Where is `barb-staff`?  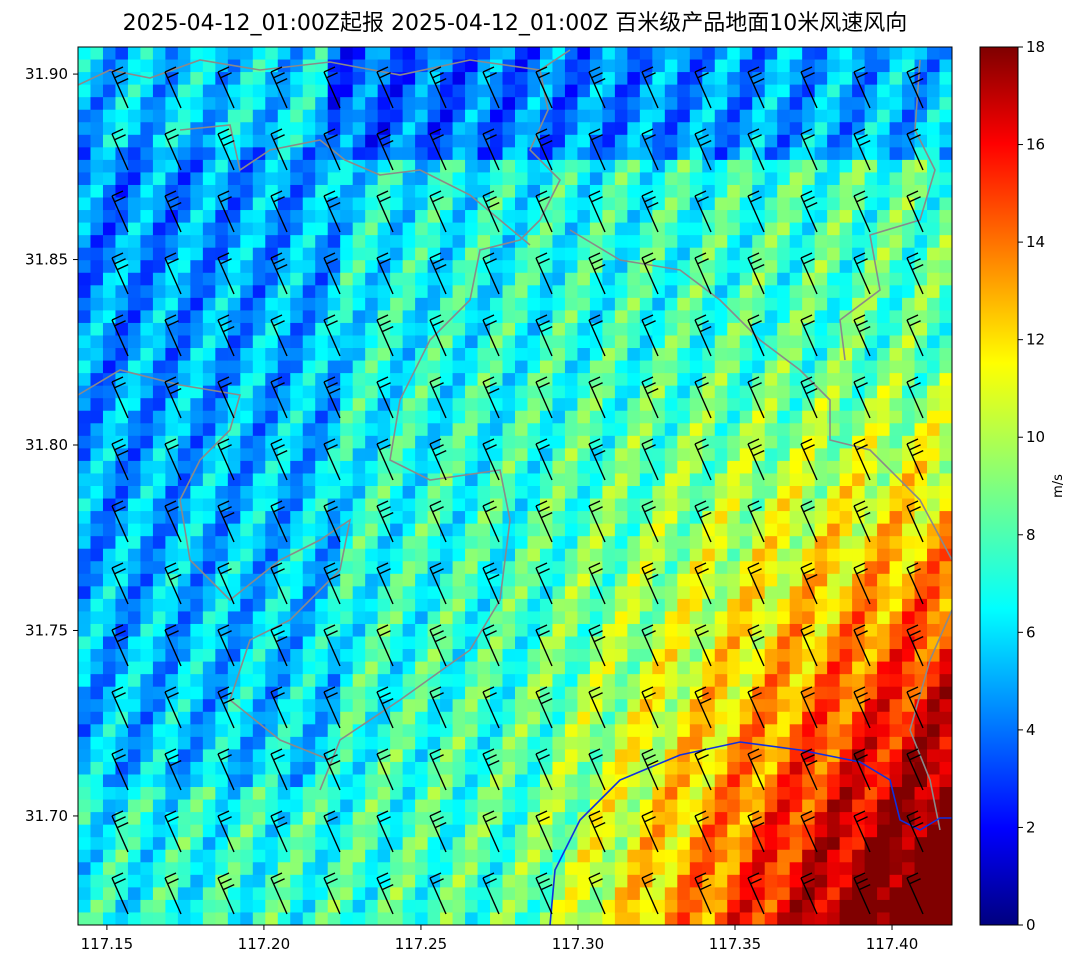
barb-staff is located at coordinates (385, 90).